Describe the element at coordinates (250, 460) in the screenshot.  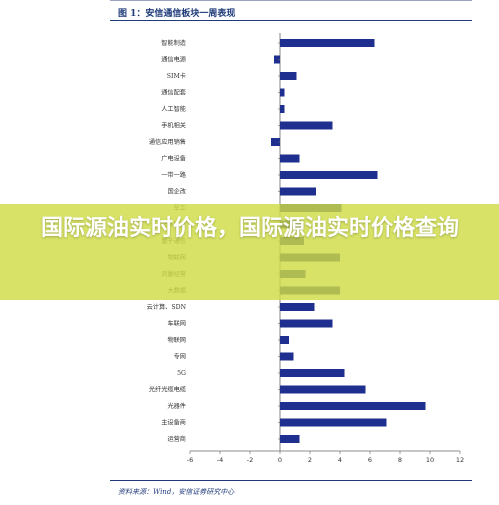
I see `x-tick-label: -2` at that location.